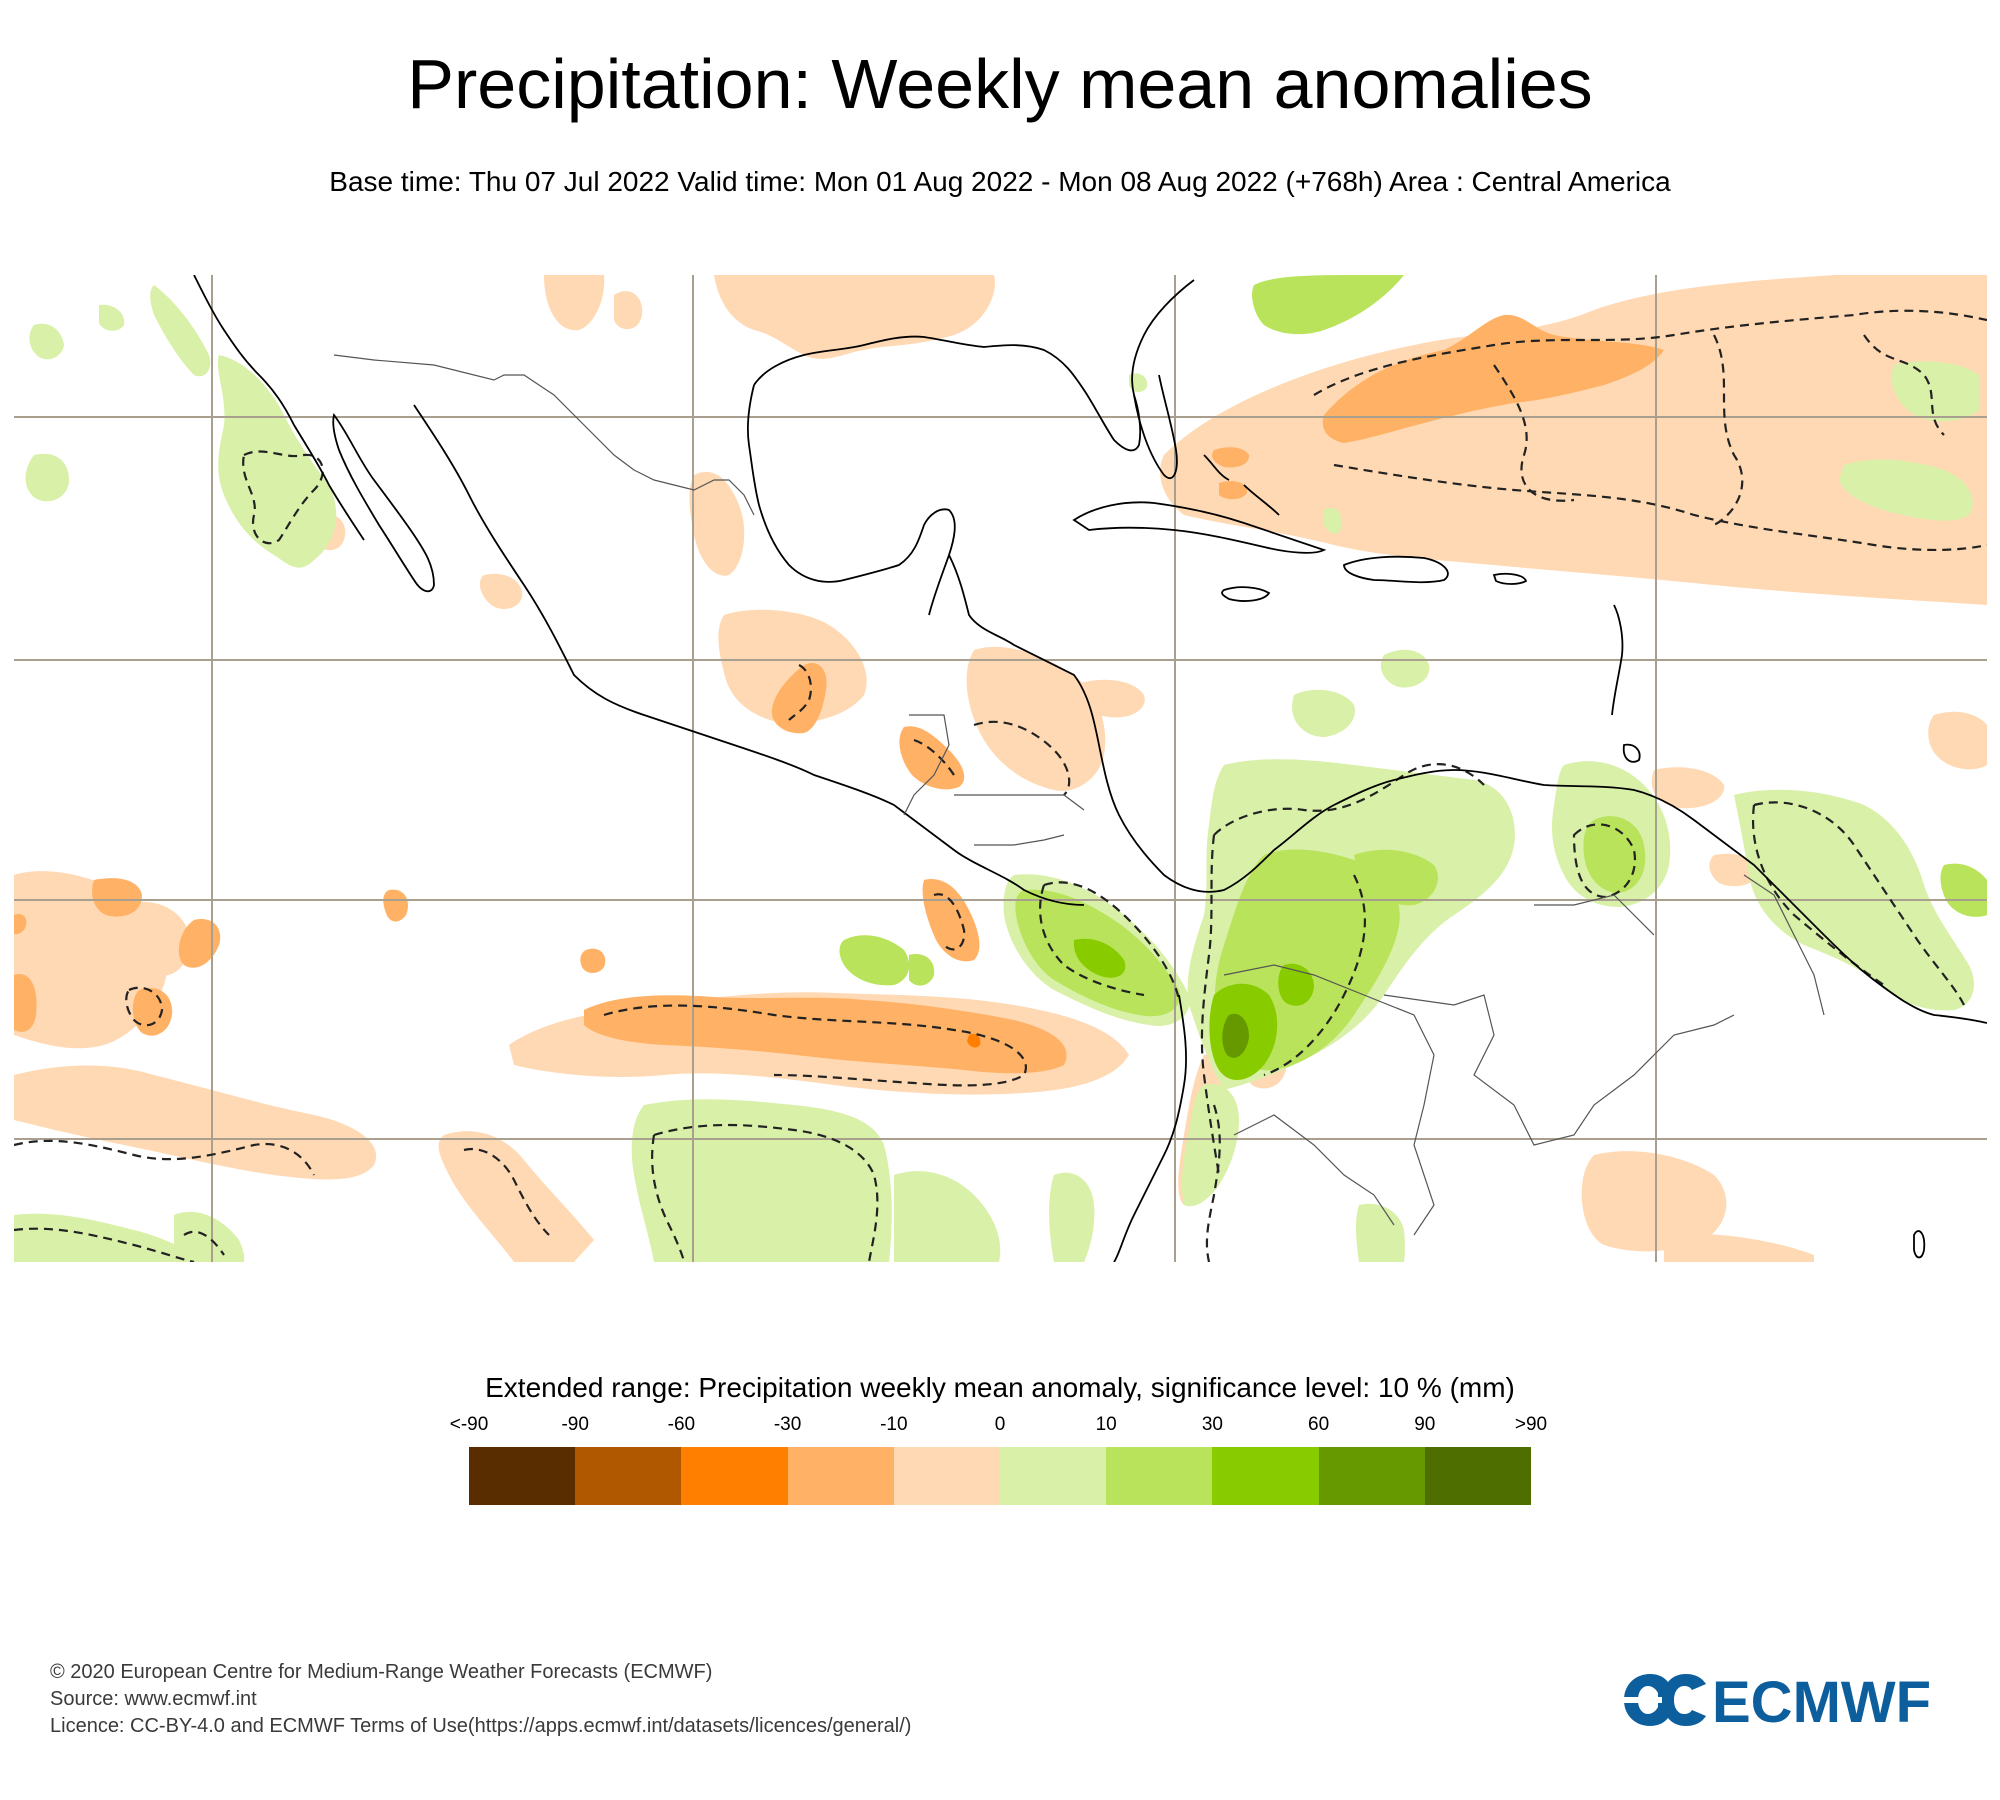 The width and height of the screenshot is (2000, 1800). I want to click on ecmwf-logo-text: ECMWF, so click(1821, 1701).